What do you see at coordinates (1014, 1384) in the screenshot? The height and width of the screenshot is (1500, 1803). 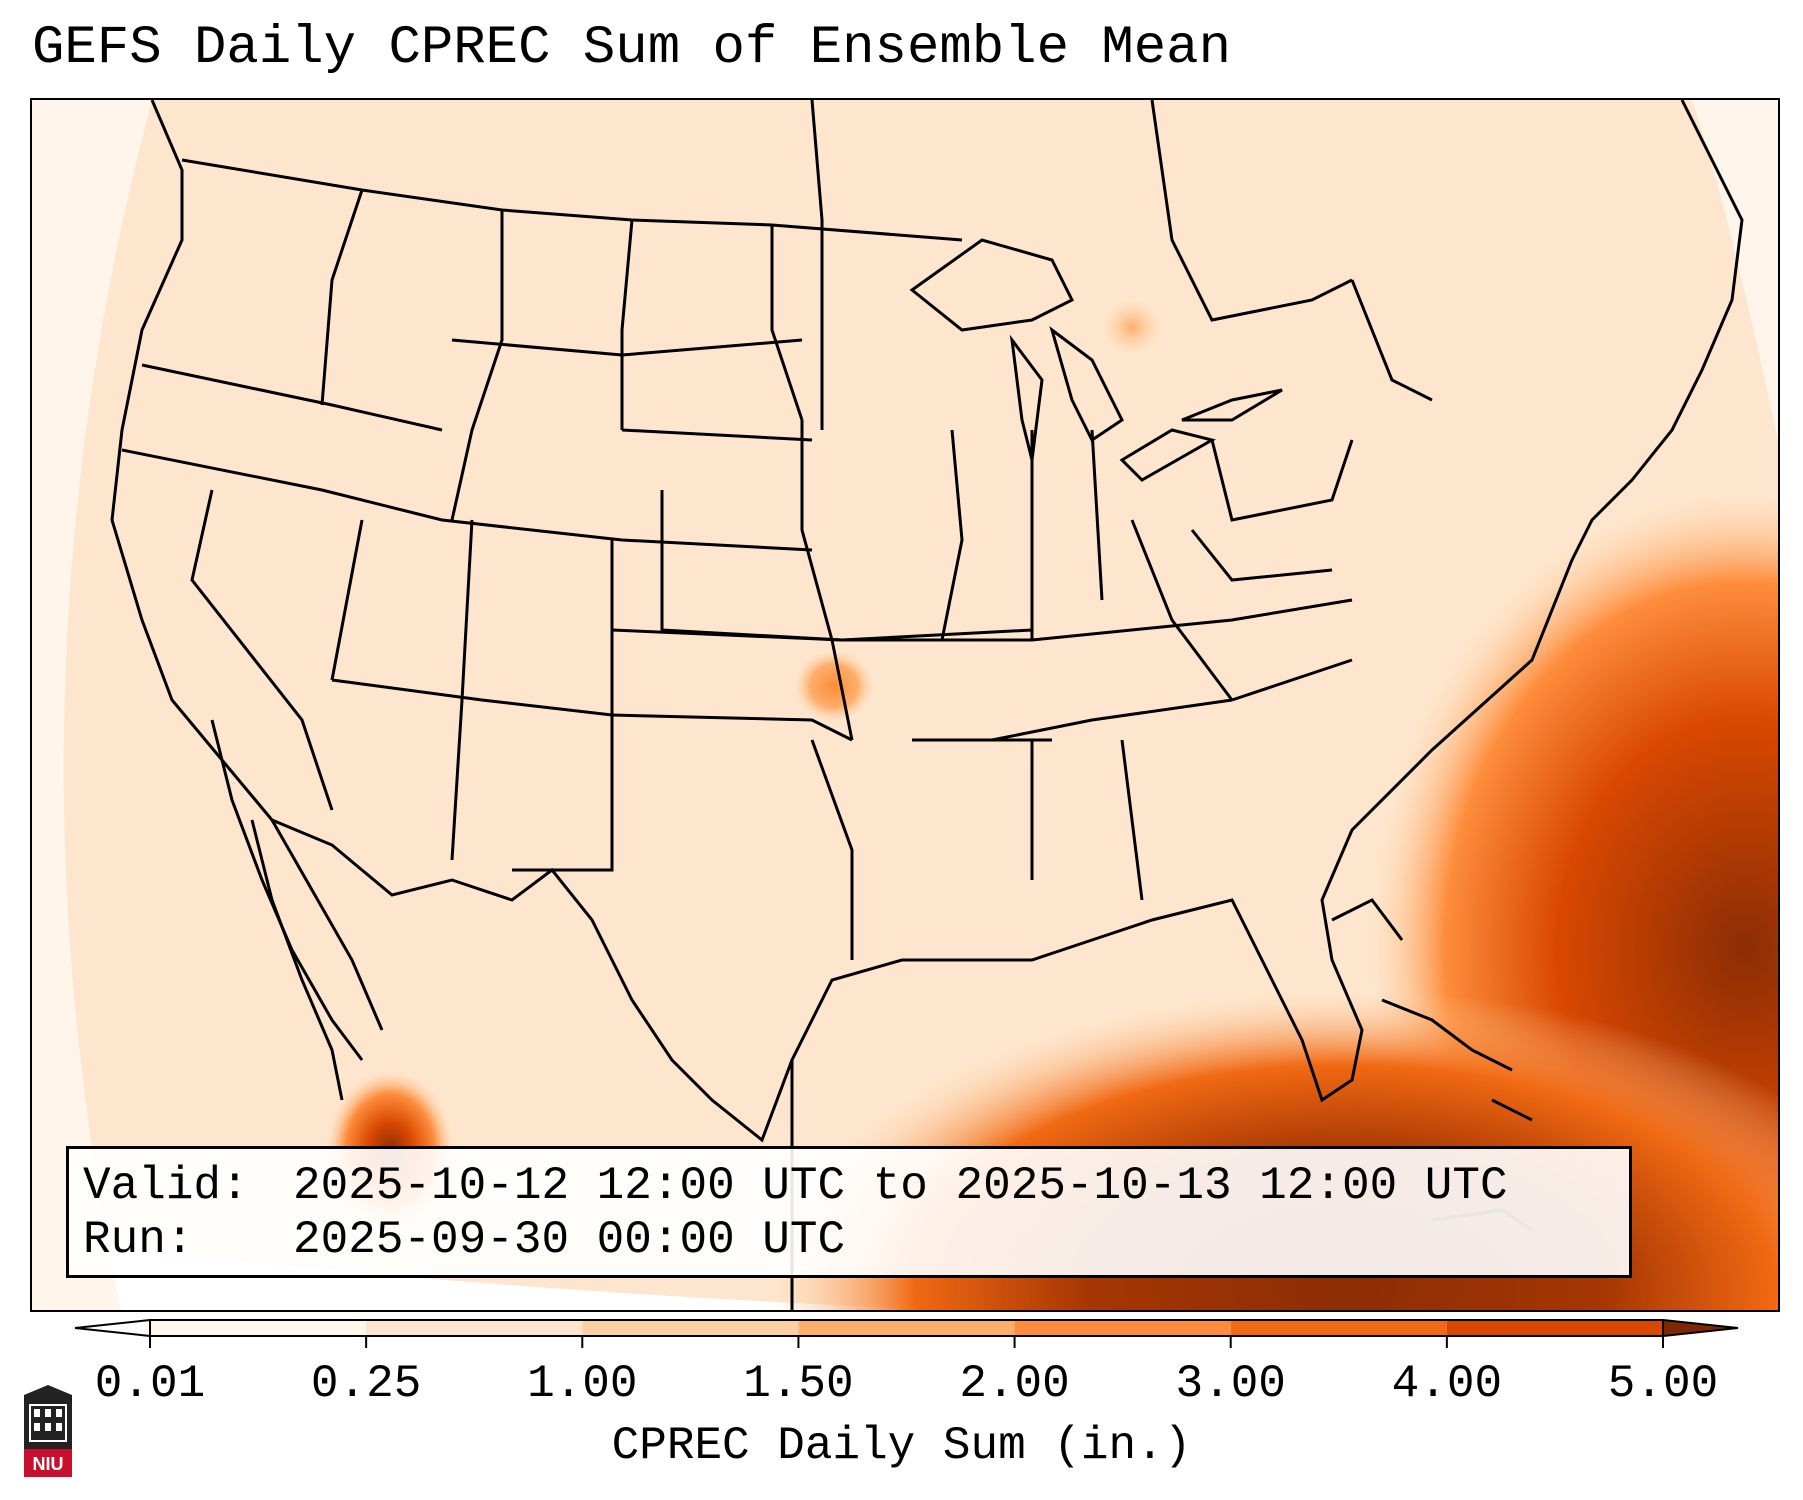 I see `colorbar-tick-label: 2.00` at bounding box center [1014, 1384].